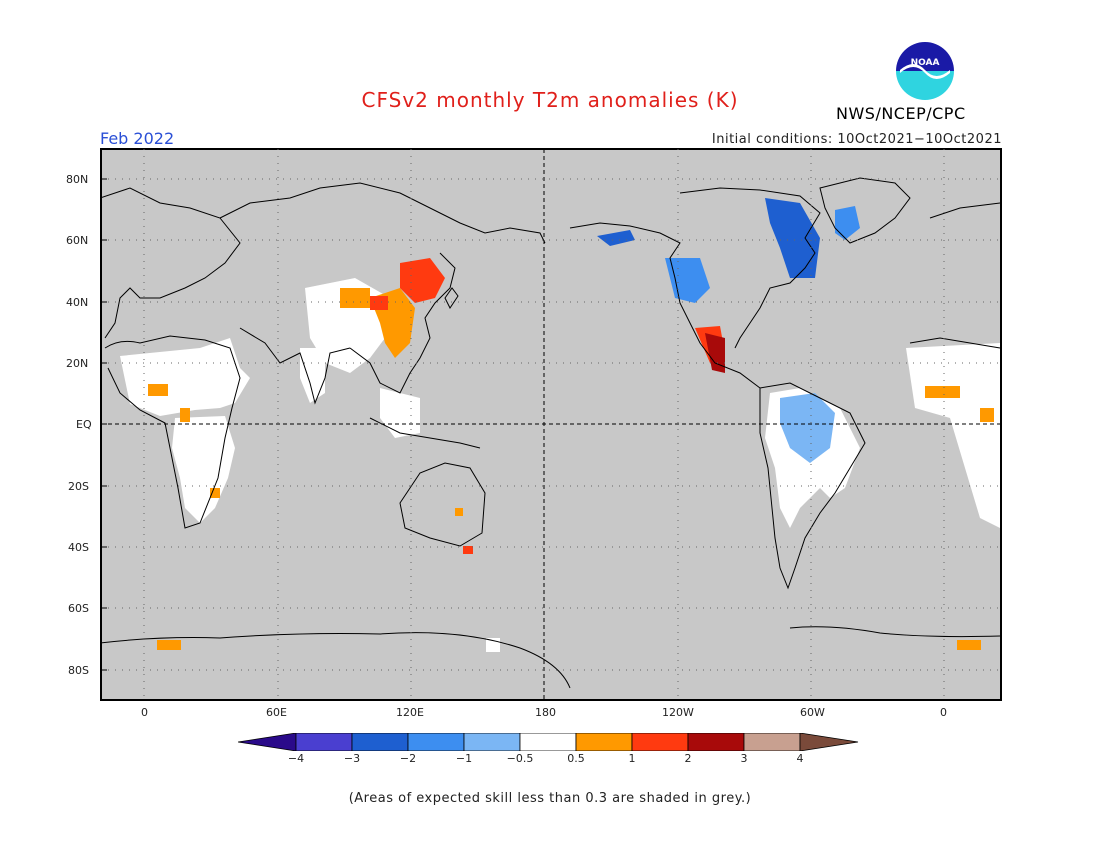 This screenshot has width=1100, height=850. What do you see at coordinates (688, 758) in the screenshot?
I see `colorbar-label: 2` at bounding box center [688, 758].